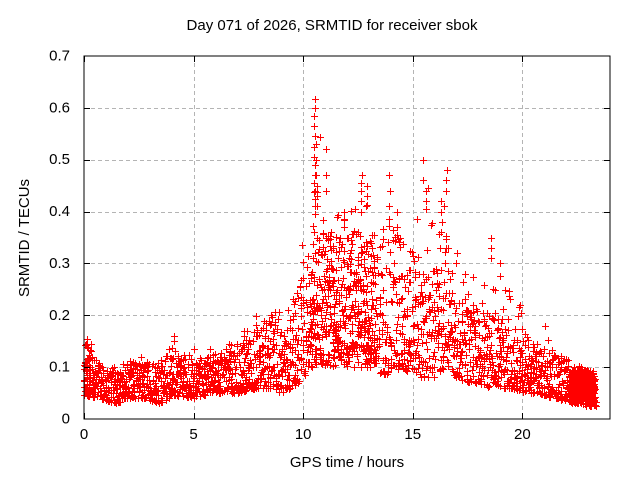 The height and width of the screenshot is (480, 640). I want to click on y-tick-label: 0.2, so click(59, 315).